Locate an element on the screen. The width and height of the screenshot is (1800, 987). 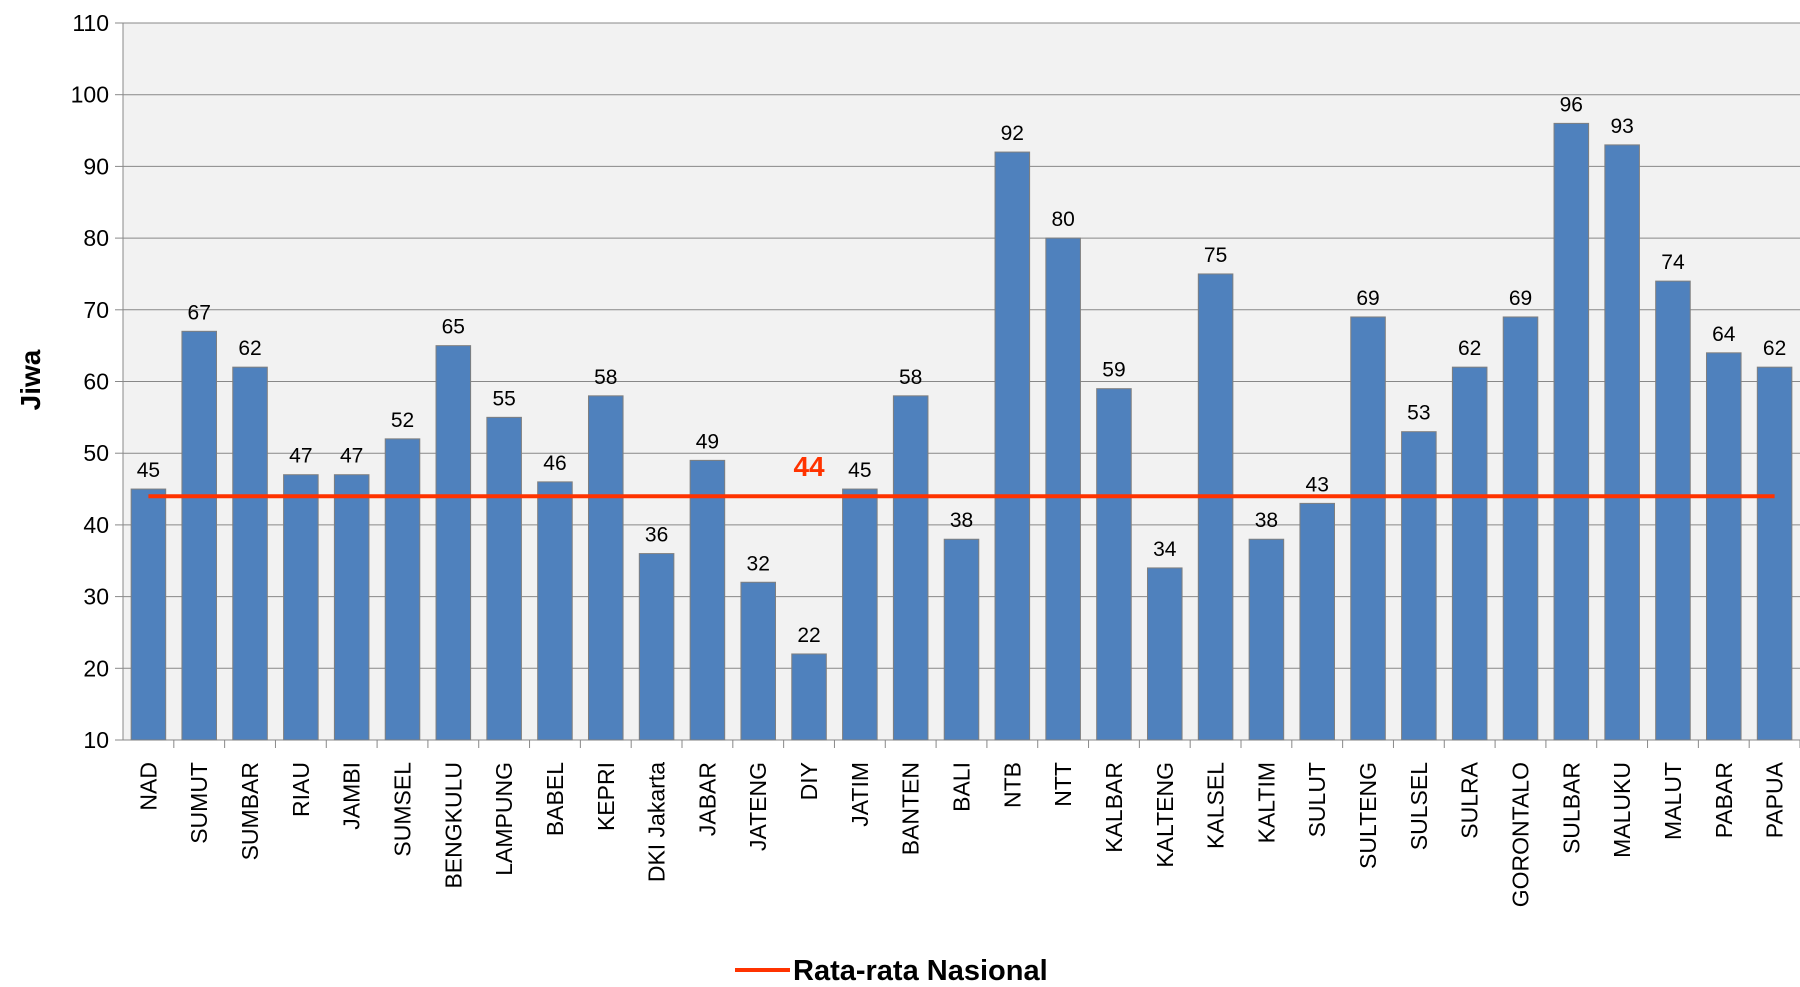
value-label: 80 is located at coordinates (1062, 219).